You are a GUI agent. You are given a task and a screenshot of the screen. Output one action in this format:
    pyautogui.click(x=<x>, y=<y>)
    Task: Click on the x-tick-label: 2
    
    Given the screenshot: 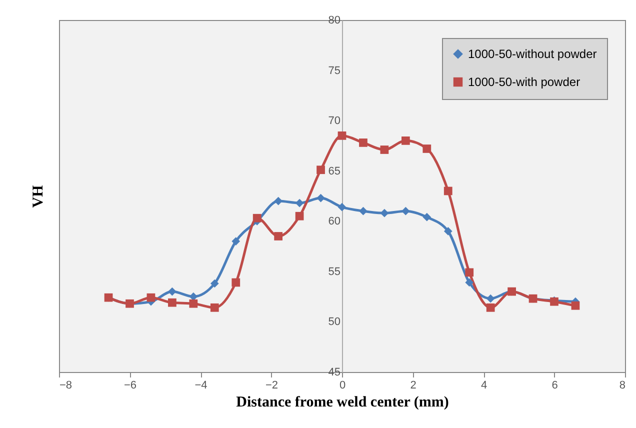 What is the action you would take?
    pyautogui.click(x=413, y=386)
    